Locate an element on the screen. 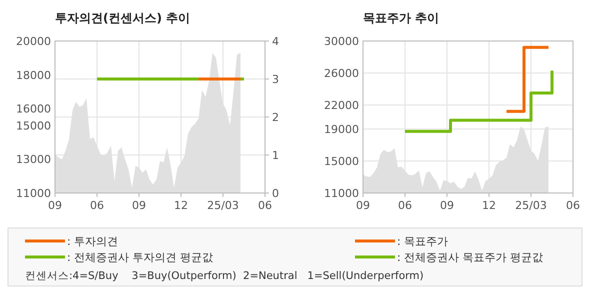 This screenshot has width=590, height=300. y-tick-label: 16000 is located at coordinates (33, 109).